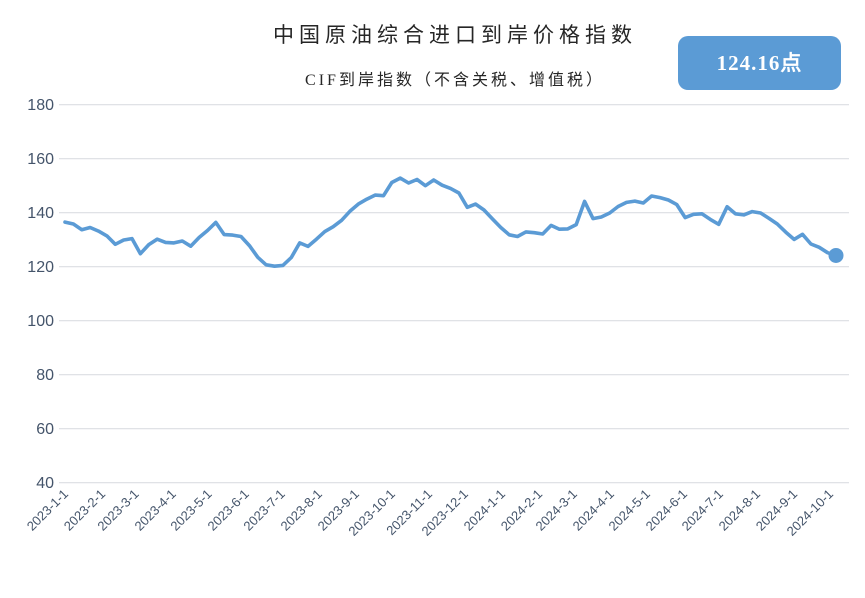 The width and height of the screenshot is (865, 598). Describe the element at coordinates (40, 105) in the screenshot. I see `y-axis-tick-label: 180` at that location.